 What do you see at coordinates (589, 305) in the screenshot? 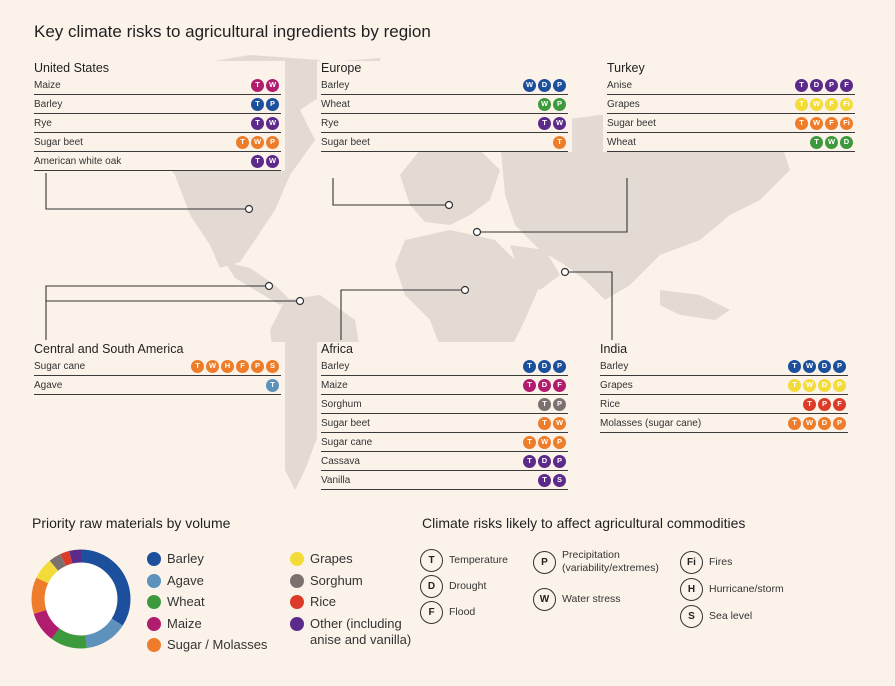
I see `india-connector` at bounding box center [589, 305].